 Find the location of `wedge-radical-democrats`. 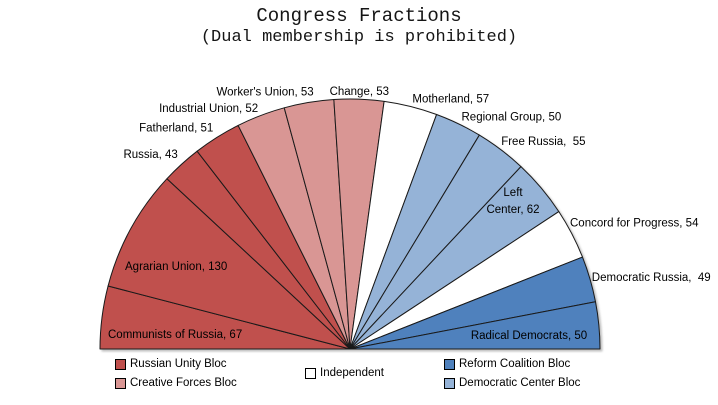

wedge-radical-democrats is located at coordinates (475, 325).